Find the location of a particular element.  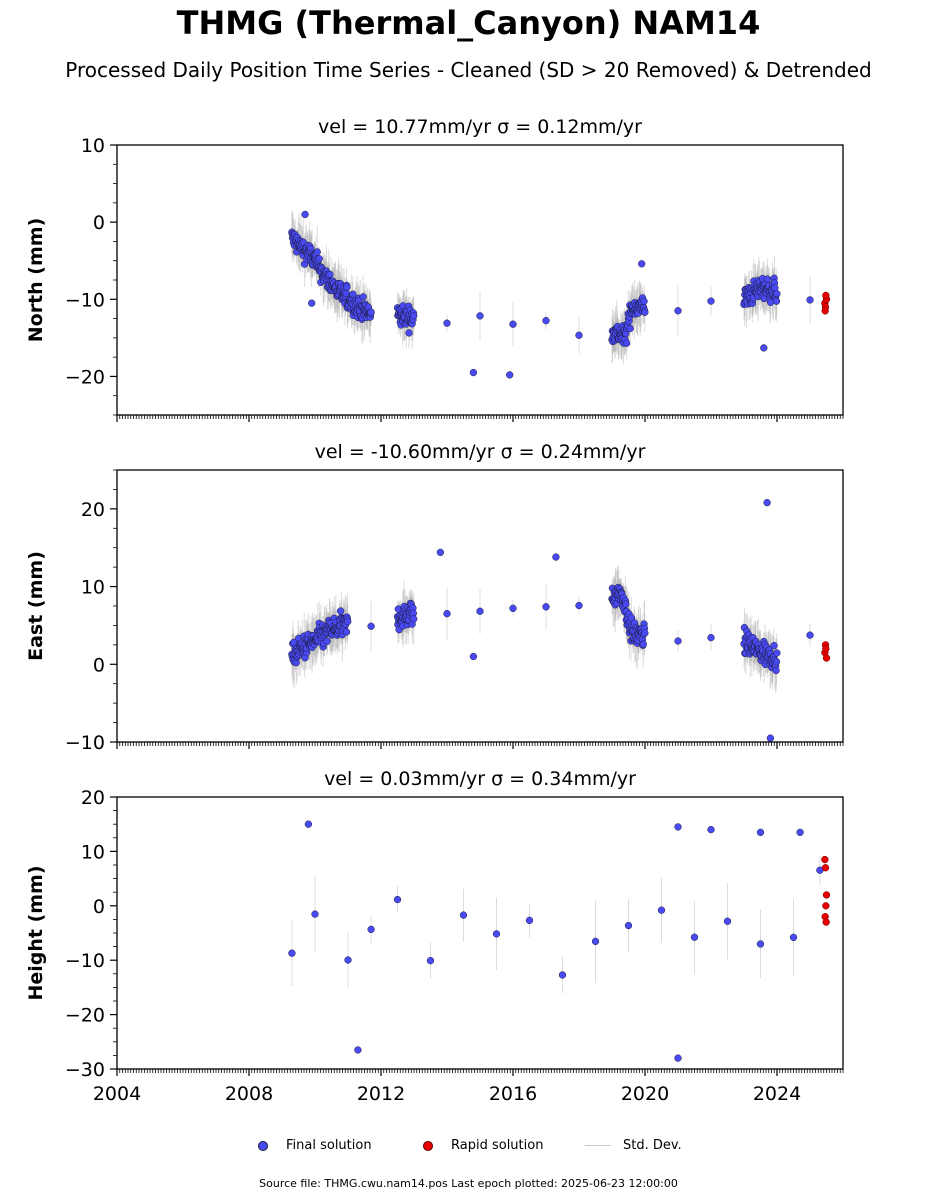

rapid-points-east is located at coordinates (826, 651).